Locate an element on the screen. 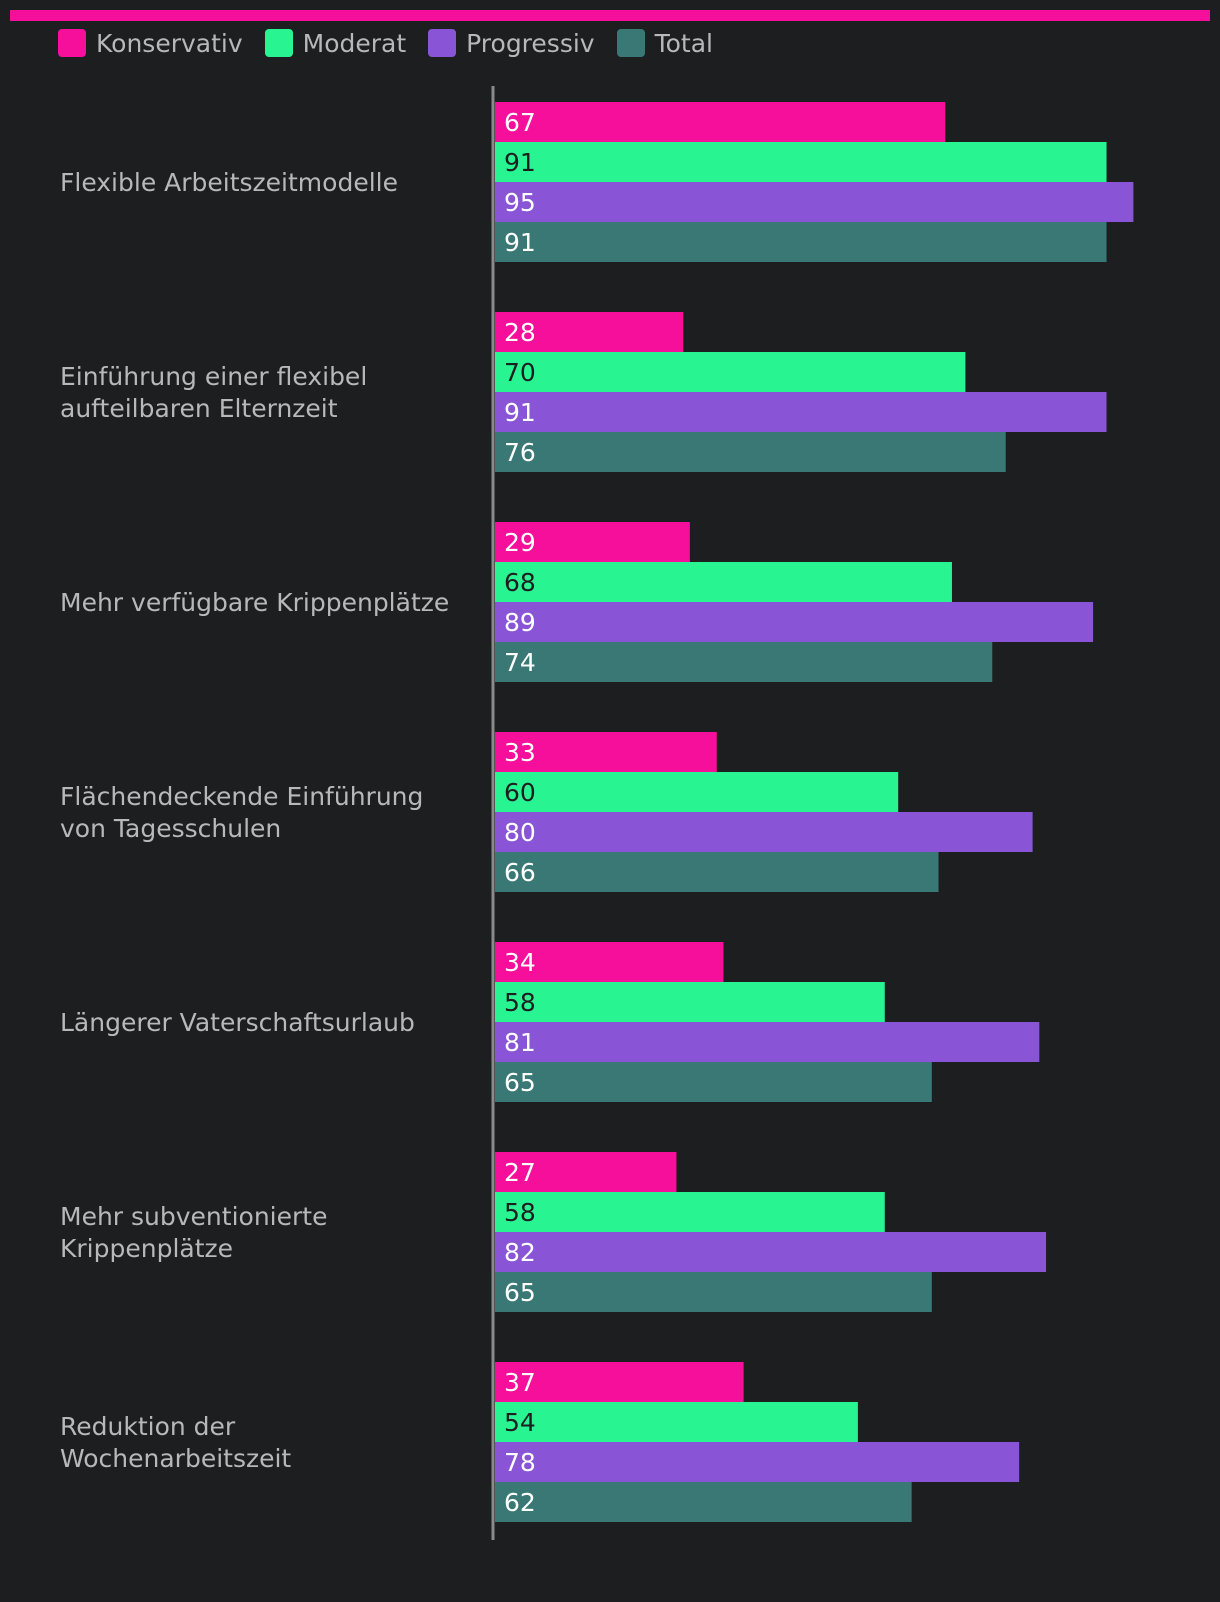  category-label: Flächendeckende Einführung is located at coordinates (241, 796).